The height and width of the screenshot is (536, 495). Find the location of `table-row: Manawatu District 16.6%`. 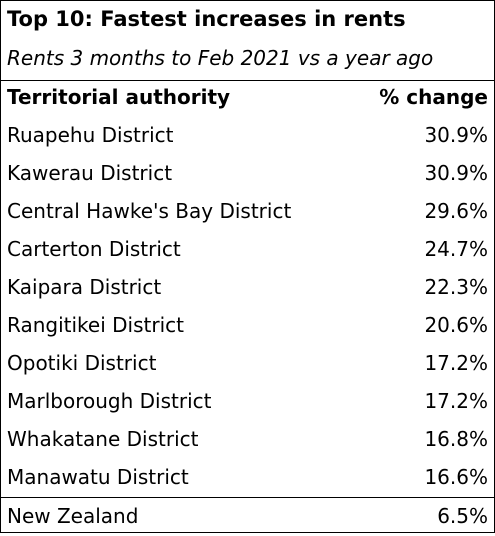

table-row: Manawatu District 16.6% is located at coordinates (247, 478).